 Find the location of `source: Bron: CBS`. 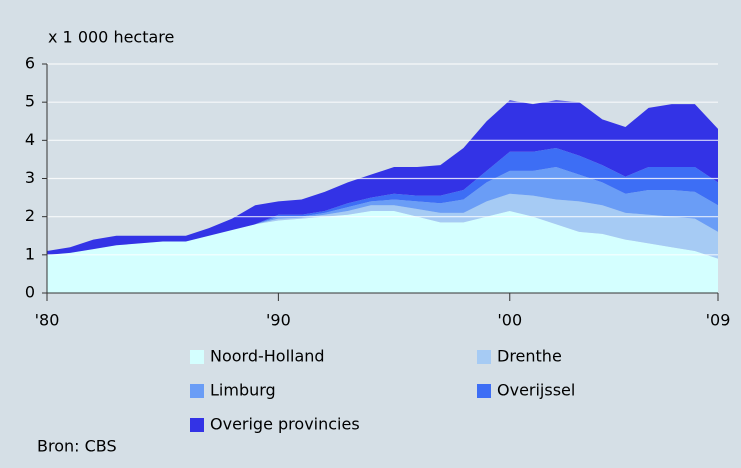

source: Bron: CBS is located at coordinates (77, 446).